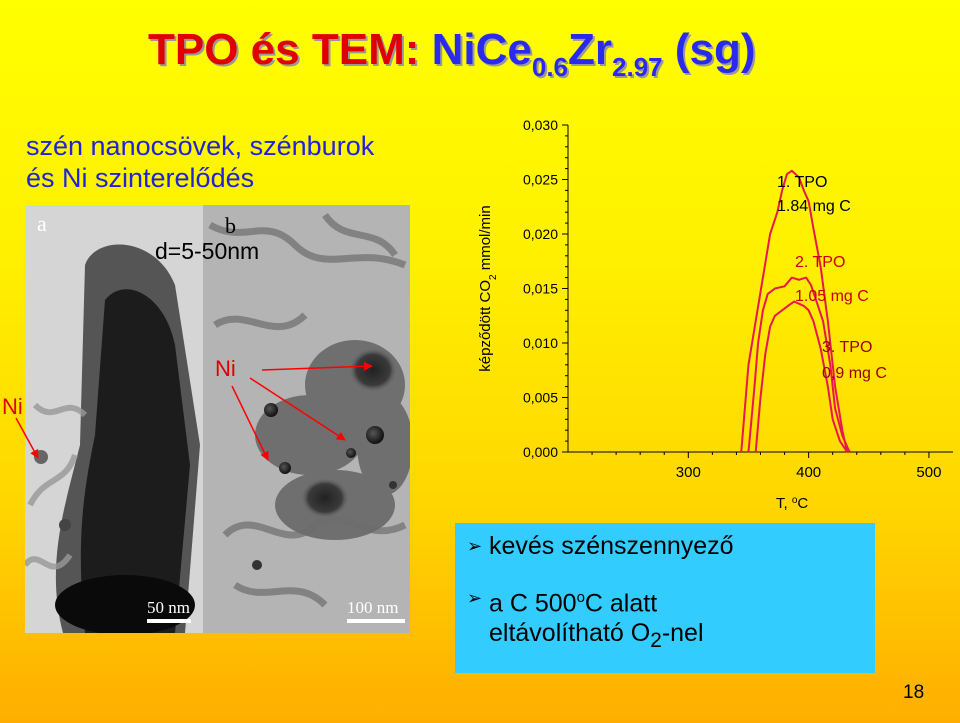 The height and width of the screenshot is (723, 960). Describe the element at coordinates (200, 146) in the screenshot. I see `subtitle-line1: szén nanocsövek, szénburok` at that location.